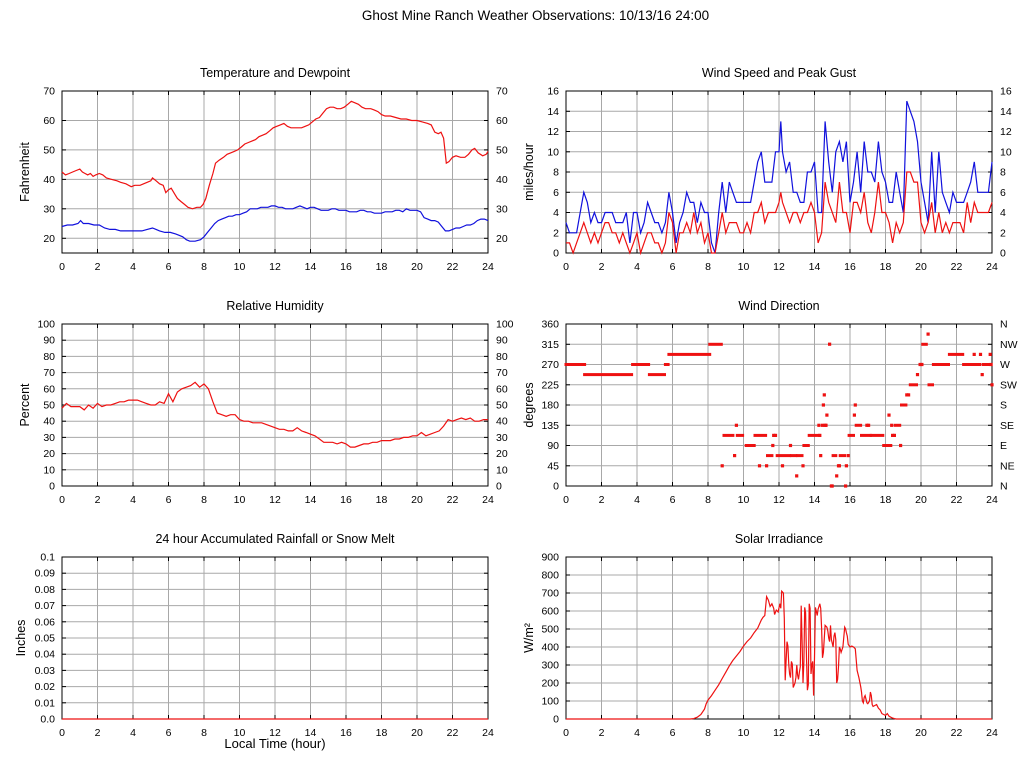  What do you see at coordinates (779, 539) in the screenshot?
I see `chart-title-solar: Solar Irradiance` at bounding box center [779, 539].